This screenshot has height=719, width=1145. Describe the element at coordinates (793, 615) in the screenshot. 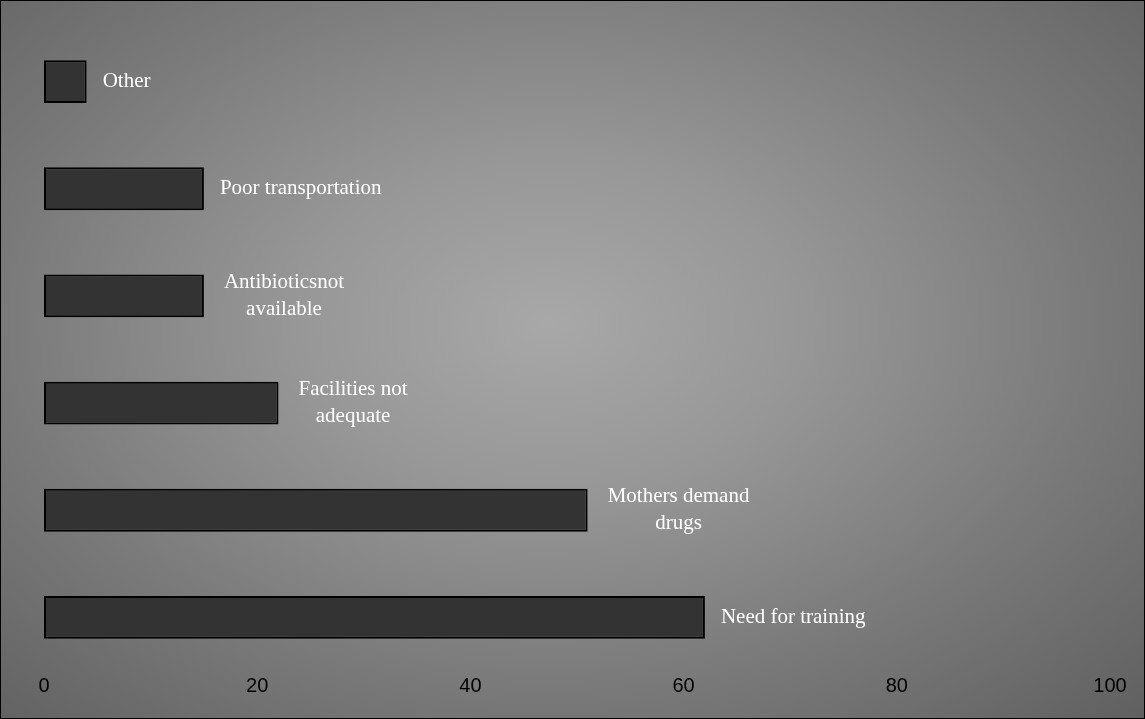

I see `y-tick-label: Need for training` at that location.